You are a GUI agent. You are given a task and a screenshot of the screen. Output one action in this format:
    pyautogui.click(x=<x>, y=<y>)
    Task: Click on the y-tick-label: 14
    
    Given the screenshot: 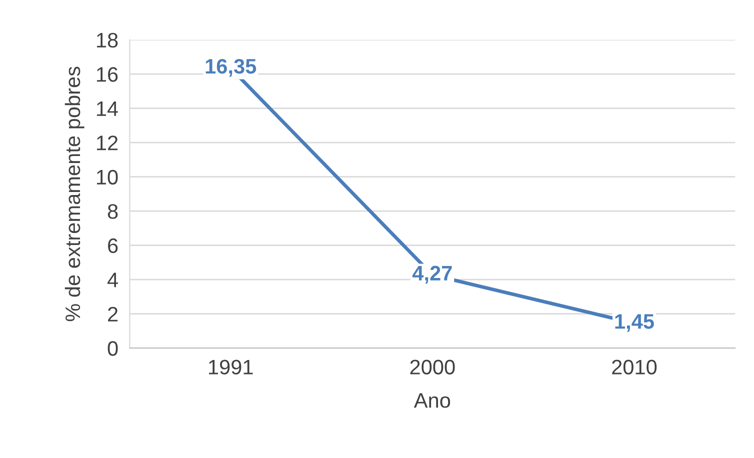 What is the action you would take?
    pyautogui.click(x=107, y=109)
    